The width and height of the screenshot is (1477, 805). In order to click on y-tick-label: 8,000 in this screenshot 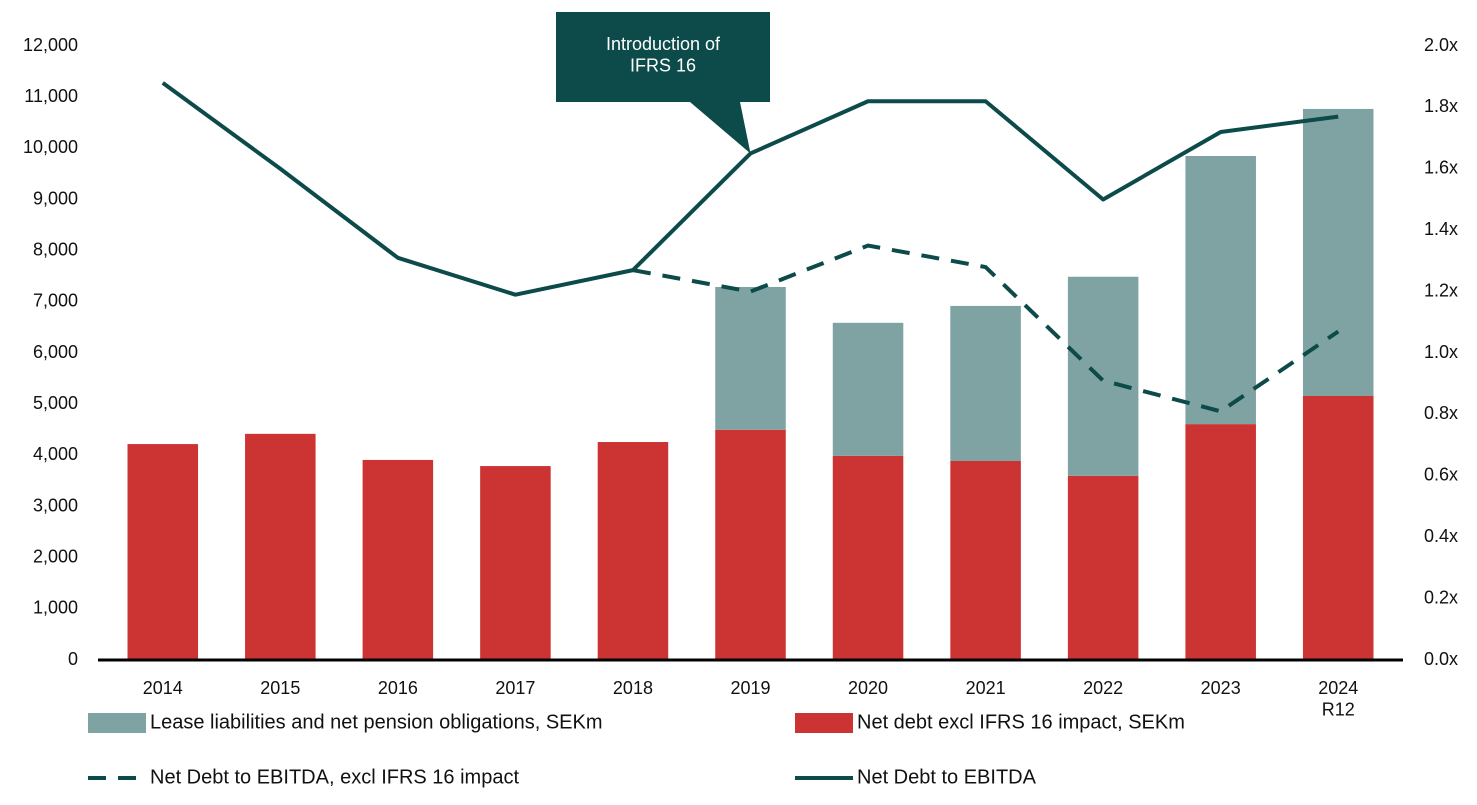, I will do `click(55, 249)`.